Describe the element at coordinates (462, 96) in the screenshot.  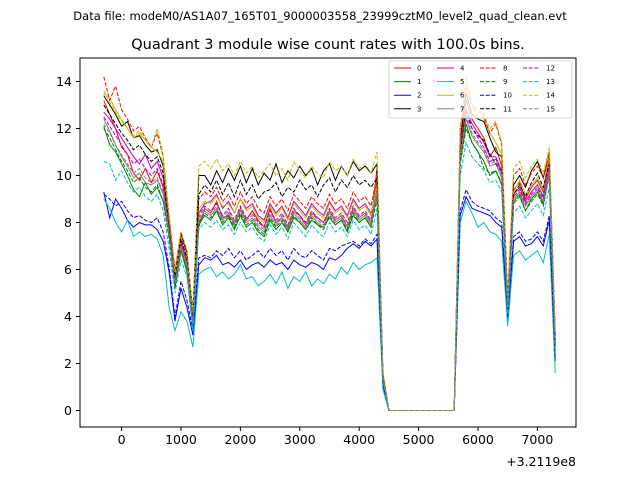
I see `legend-label-6: 6` at that location.